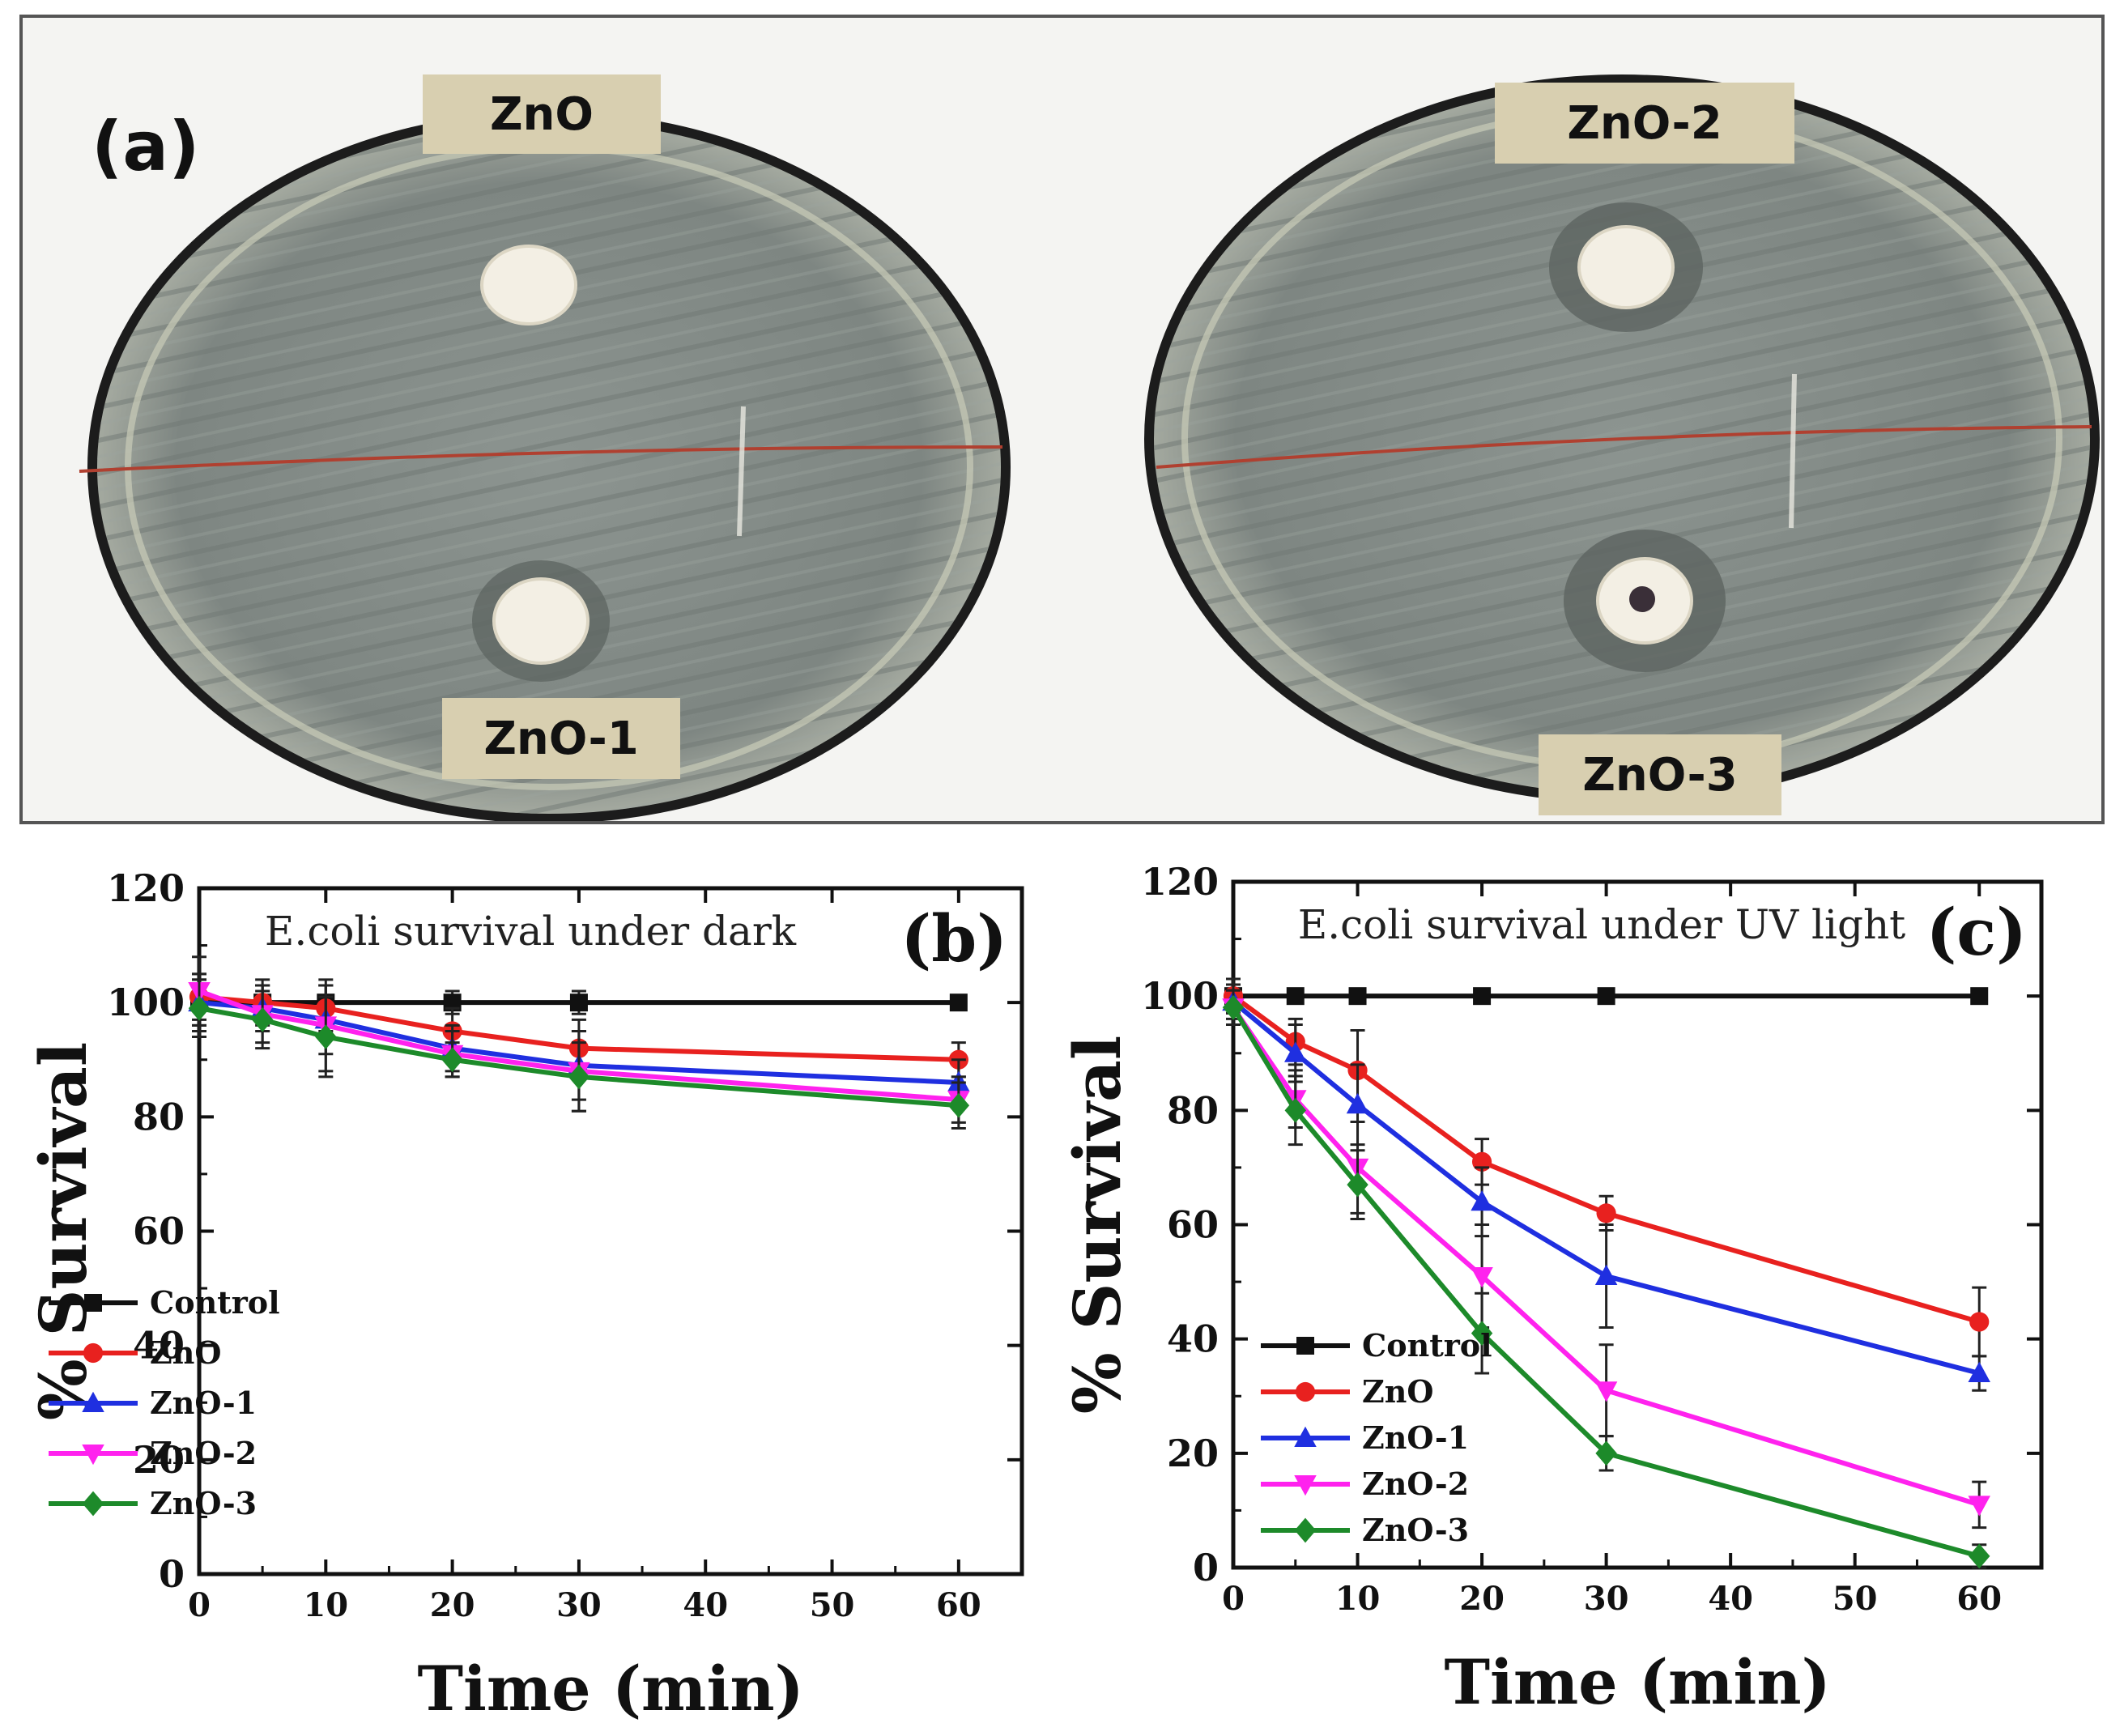 The height and width of the screenshot is (1736, 2124). I want to click on x-tick-label-c: 20, so click(1482, 1599).